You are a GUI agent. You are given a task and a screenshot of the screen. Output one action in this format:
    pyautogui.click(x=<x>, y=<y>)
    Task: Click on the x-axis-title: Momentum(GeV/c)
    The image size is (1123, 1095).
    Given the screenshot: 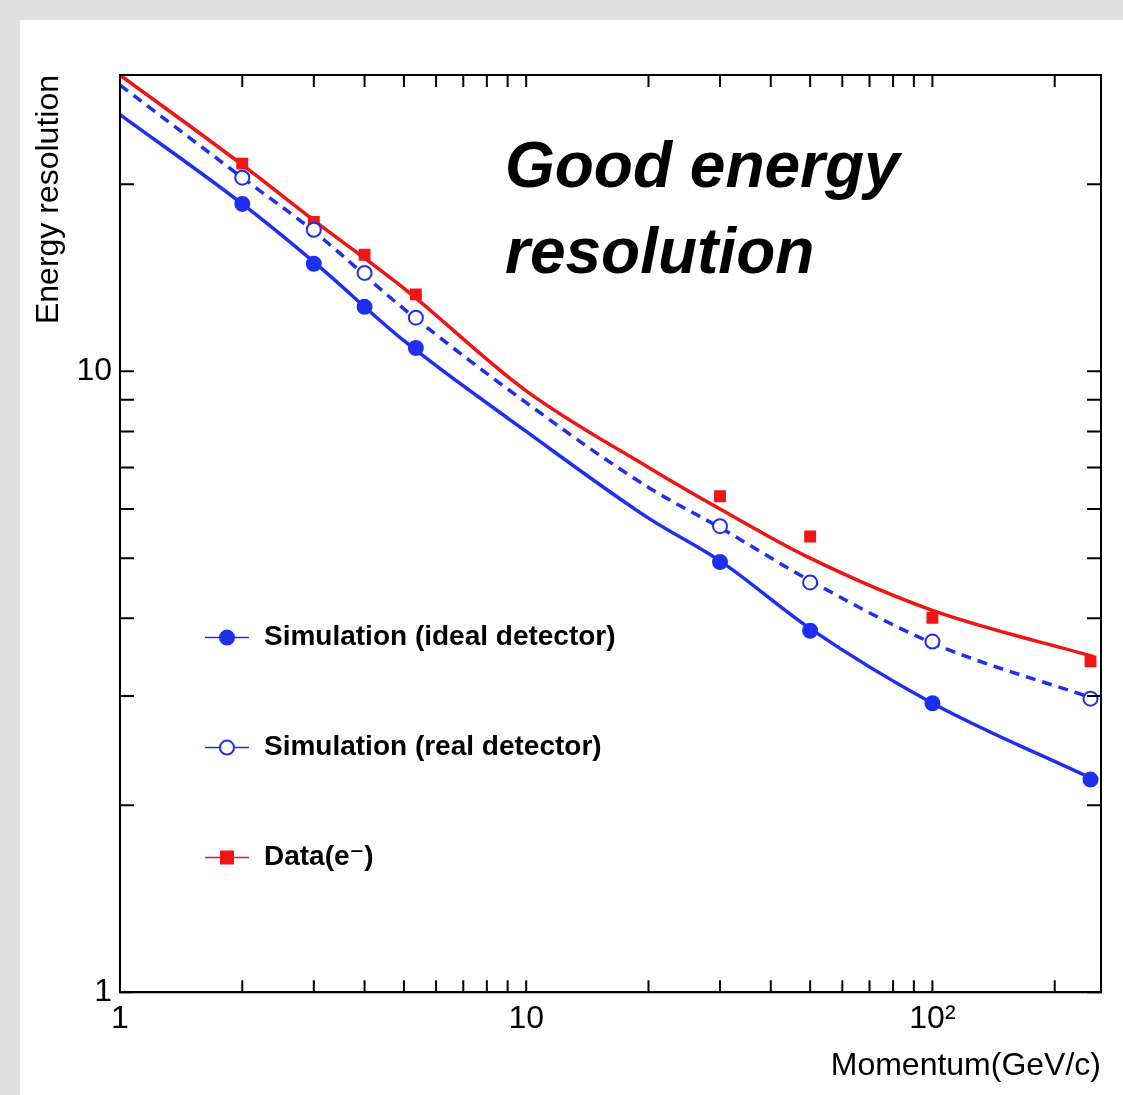 What is the action you would take?
    pyautogui.click(x=965, y=1063)
    